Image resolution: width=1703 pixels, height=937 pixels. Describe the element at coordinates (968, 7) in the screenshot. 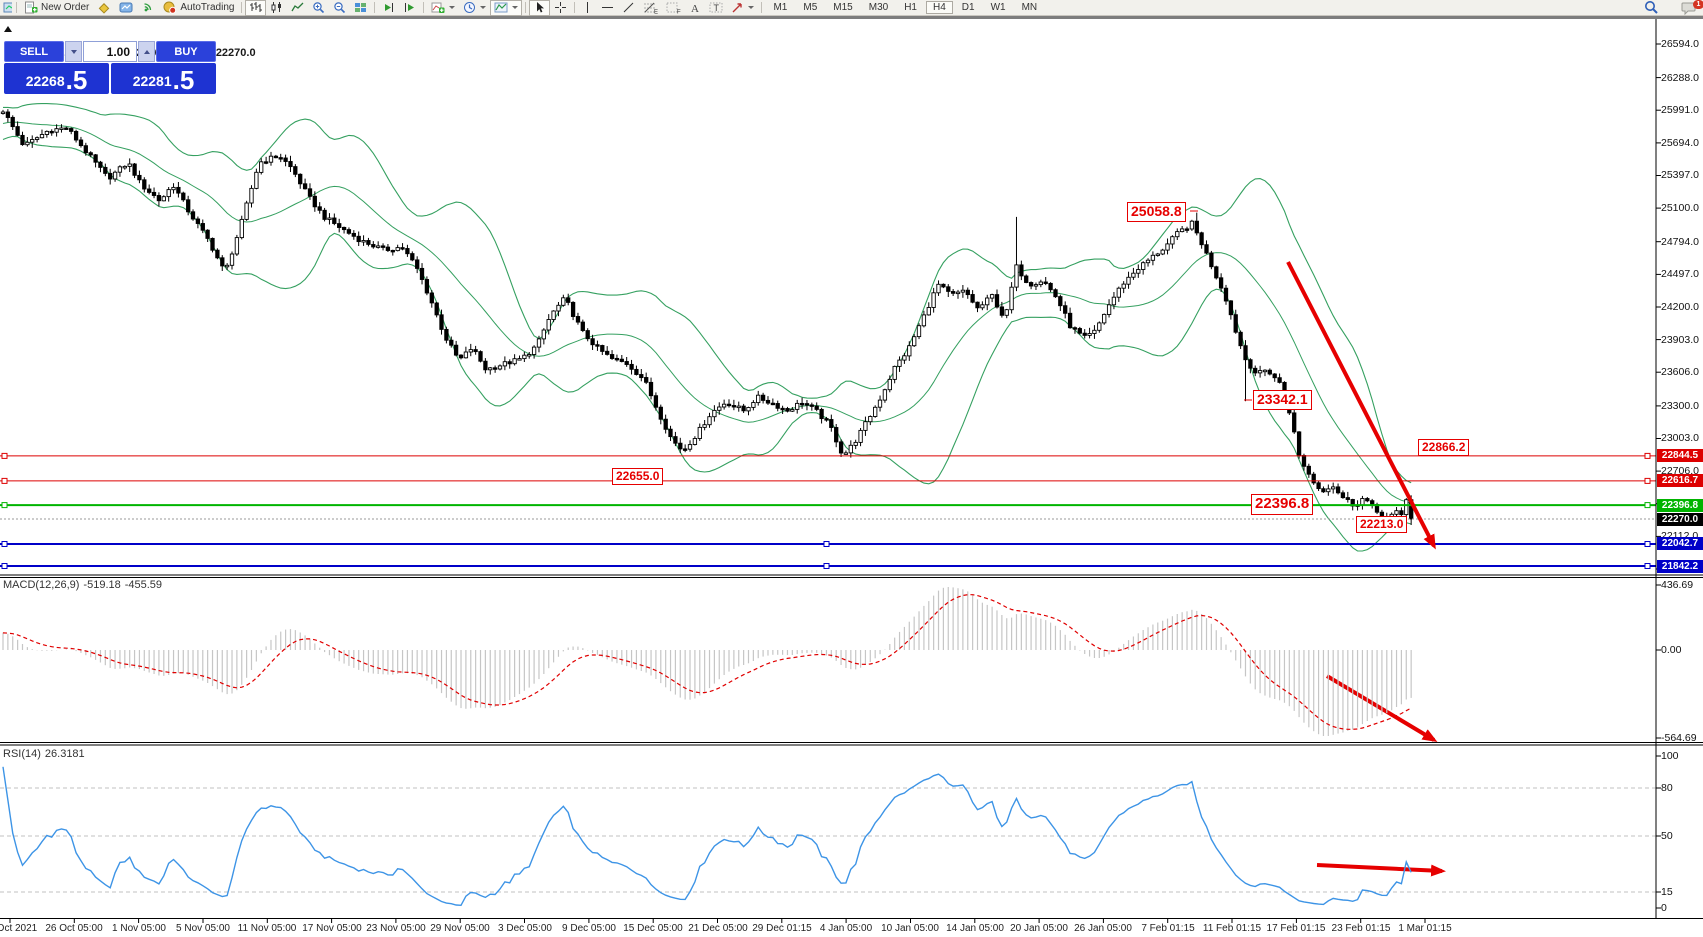

I see `tab-timeframe-D1: D1` at that location.